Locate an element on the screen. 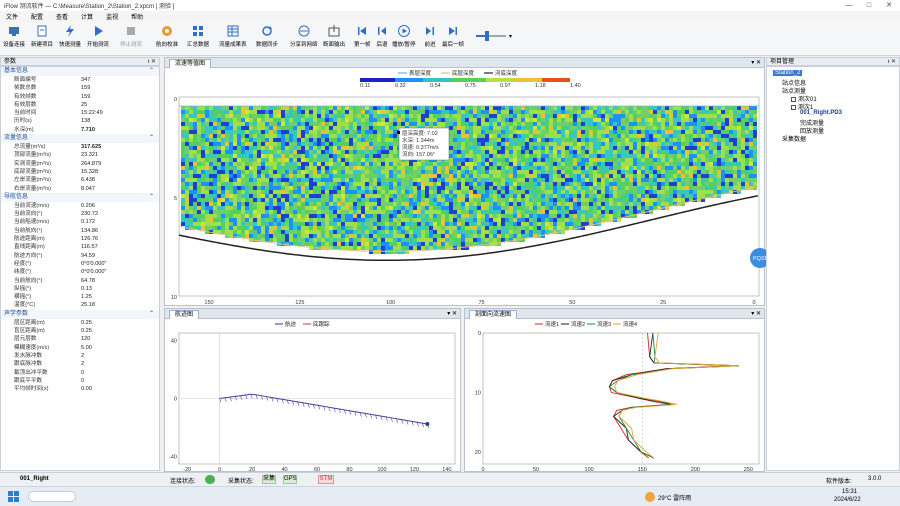 The height and width of the screenshot is (506, 900). tab-contour: 流速等值图 is located at coordinates (190, 63).